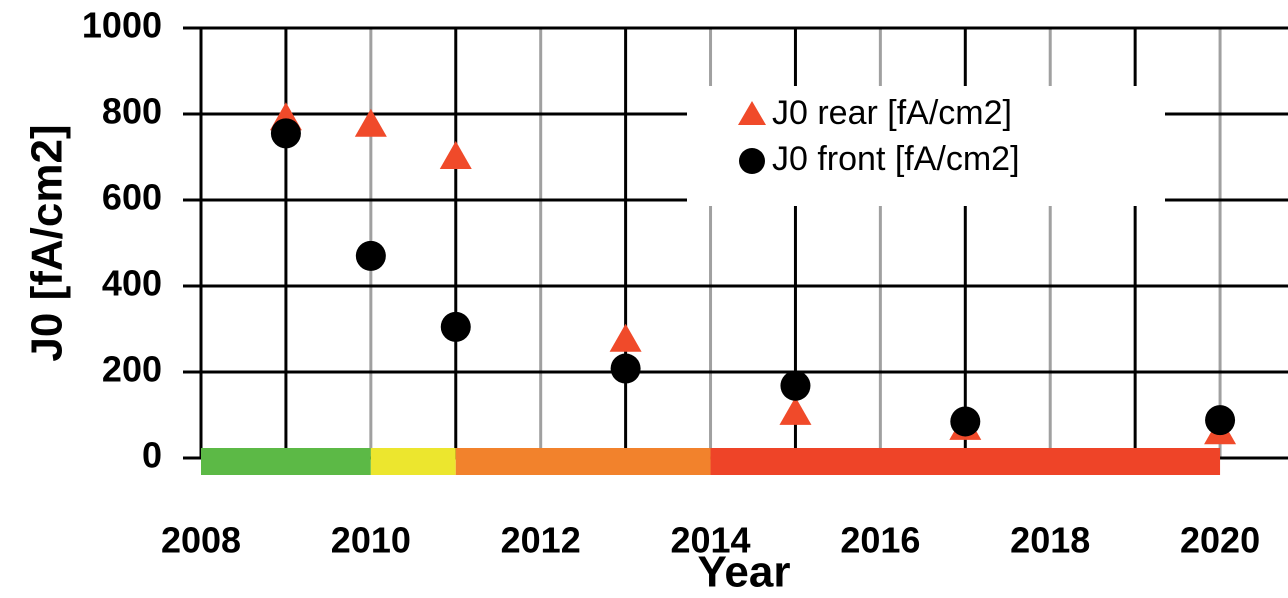 This screenshot has height=598, width=1288. I want to click on legend-label: J0 rear [fA/cm2], so click(892, 113).